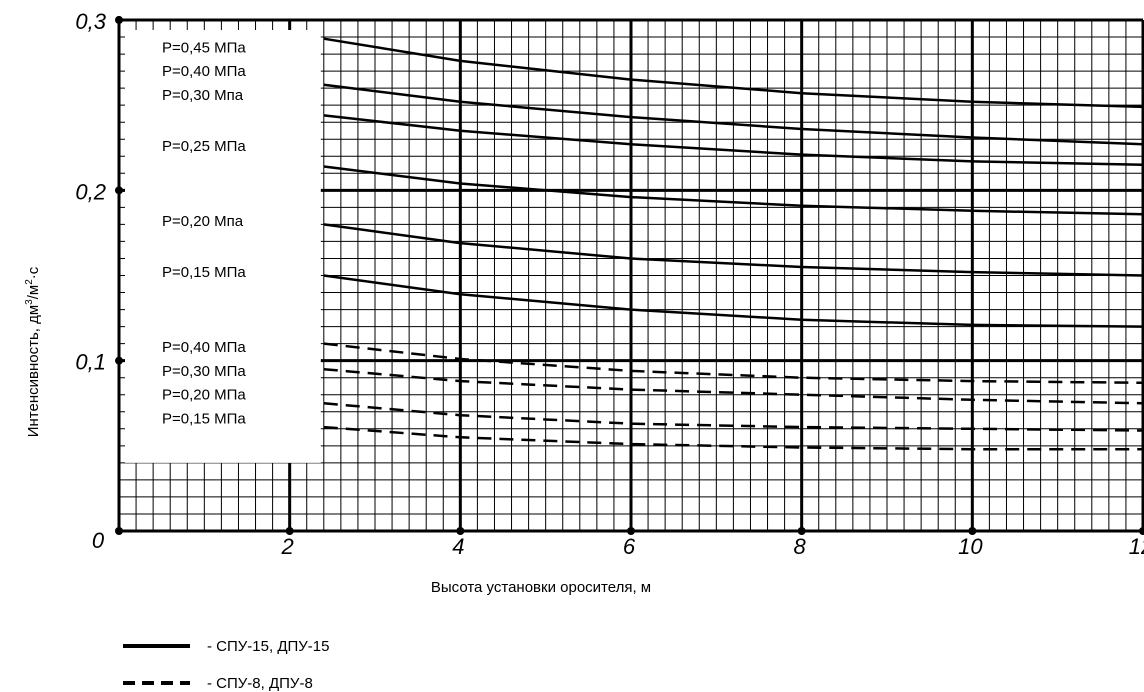 The image size is (1144, 692). Describe the element at coordinates (33, 371) in the screenshot. I see `y-axis-title-main: Интенсивность, дм` at that location.